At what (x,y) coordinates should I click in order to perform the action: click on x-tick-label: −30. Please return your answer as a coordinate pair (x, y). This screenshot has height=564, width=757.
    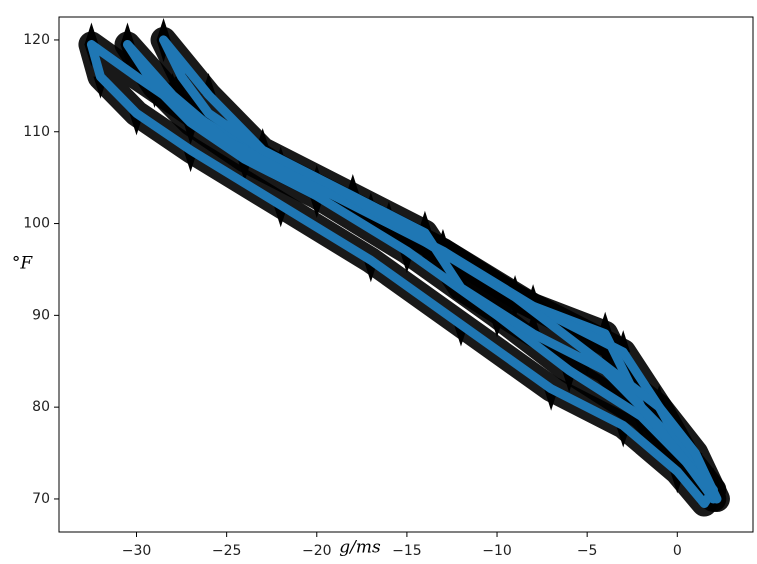
    Looking at the image, I should click on (137, 551).